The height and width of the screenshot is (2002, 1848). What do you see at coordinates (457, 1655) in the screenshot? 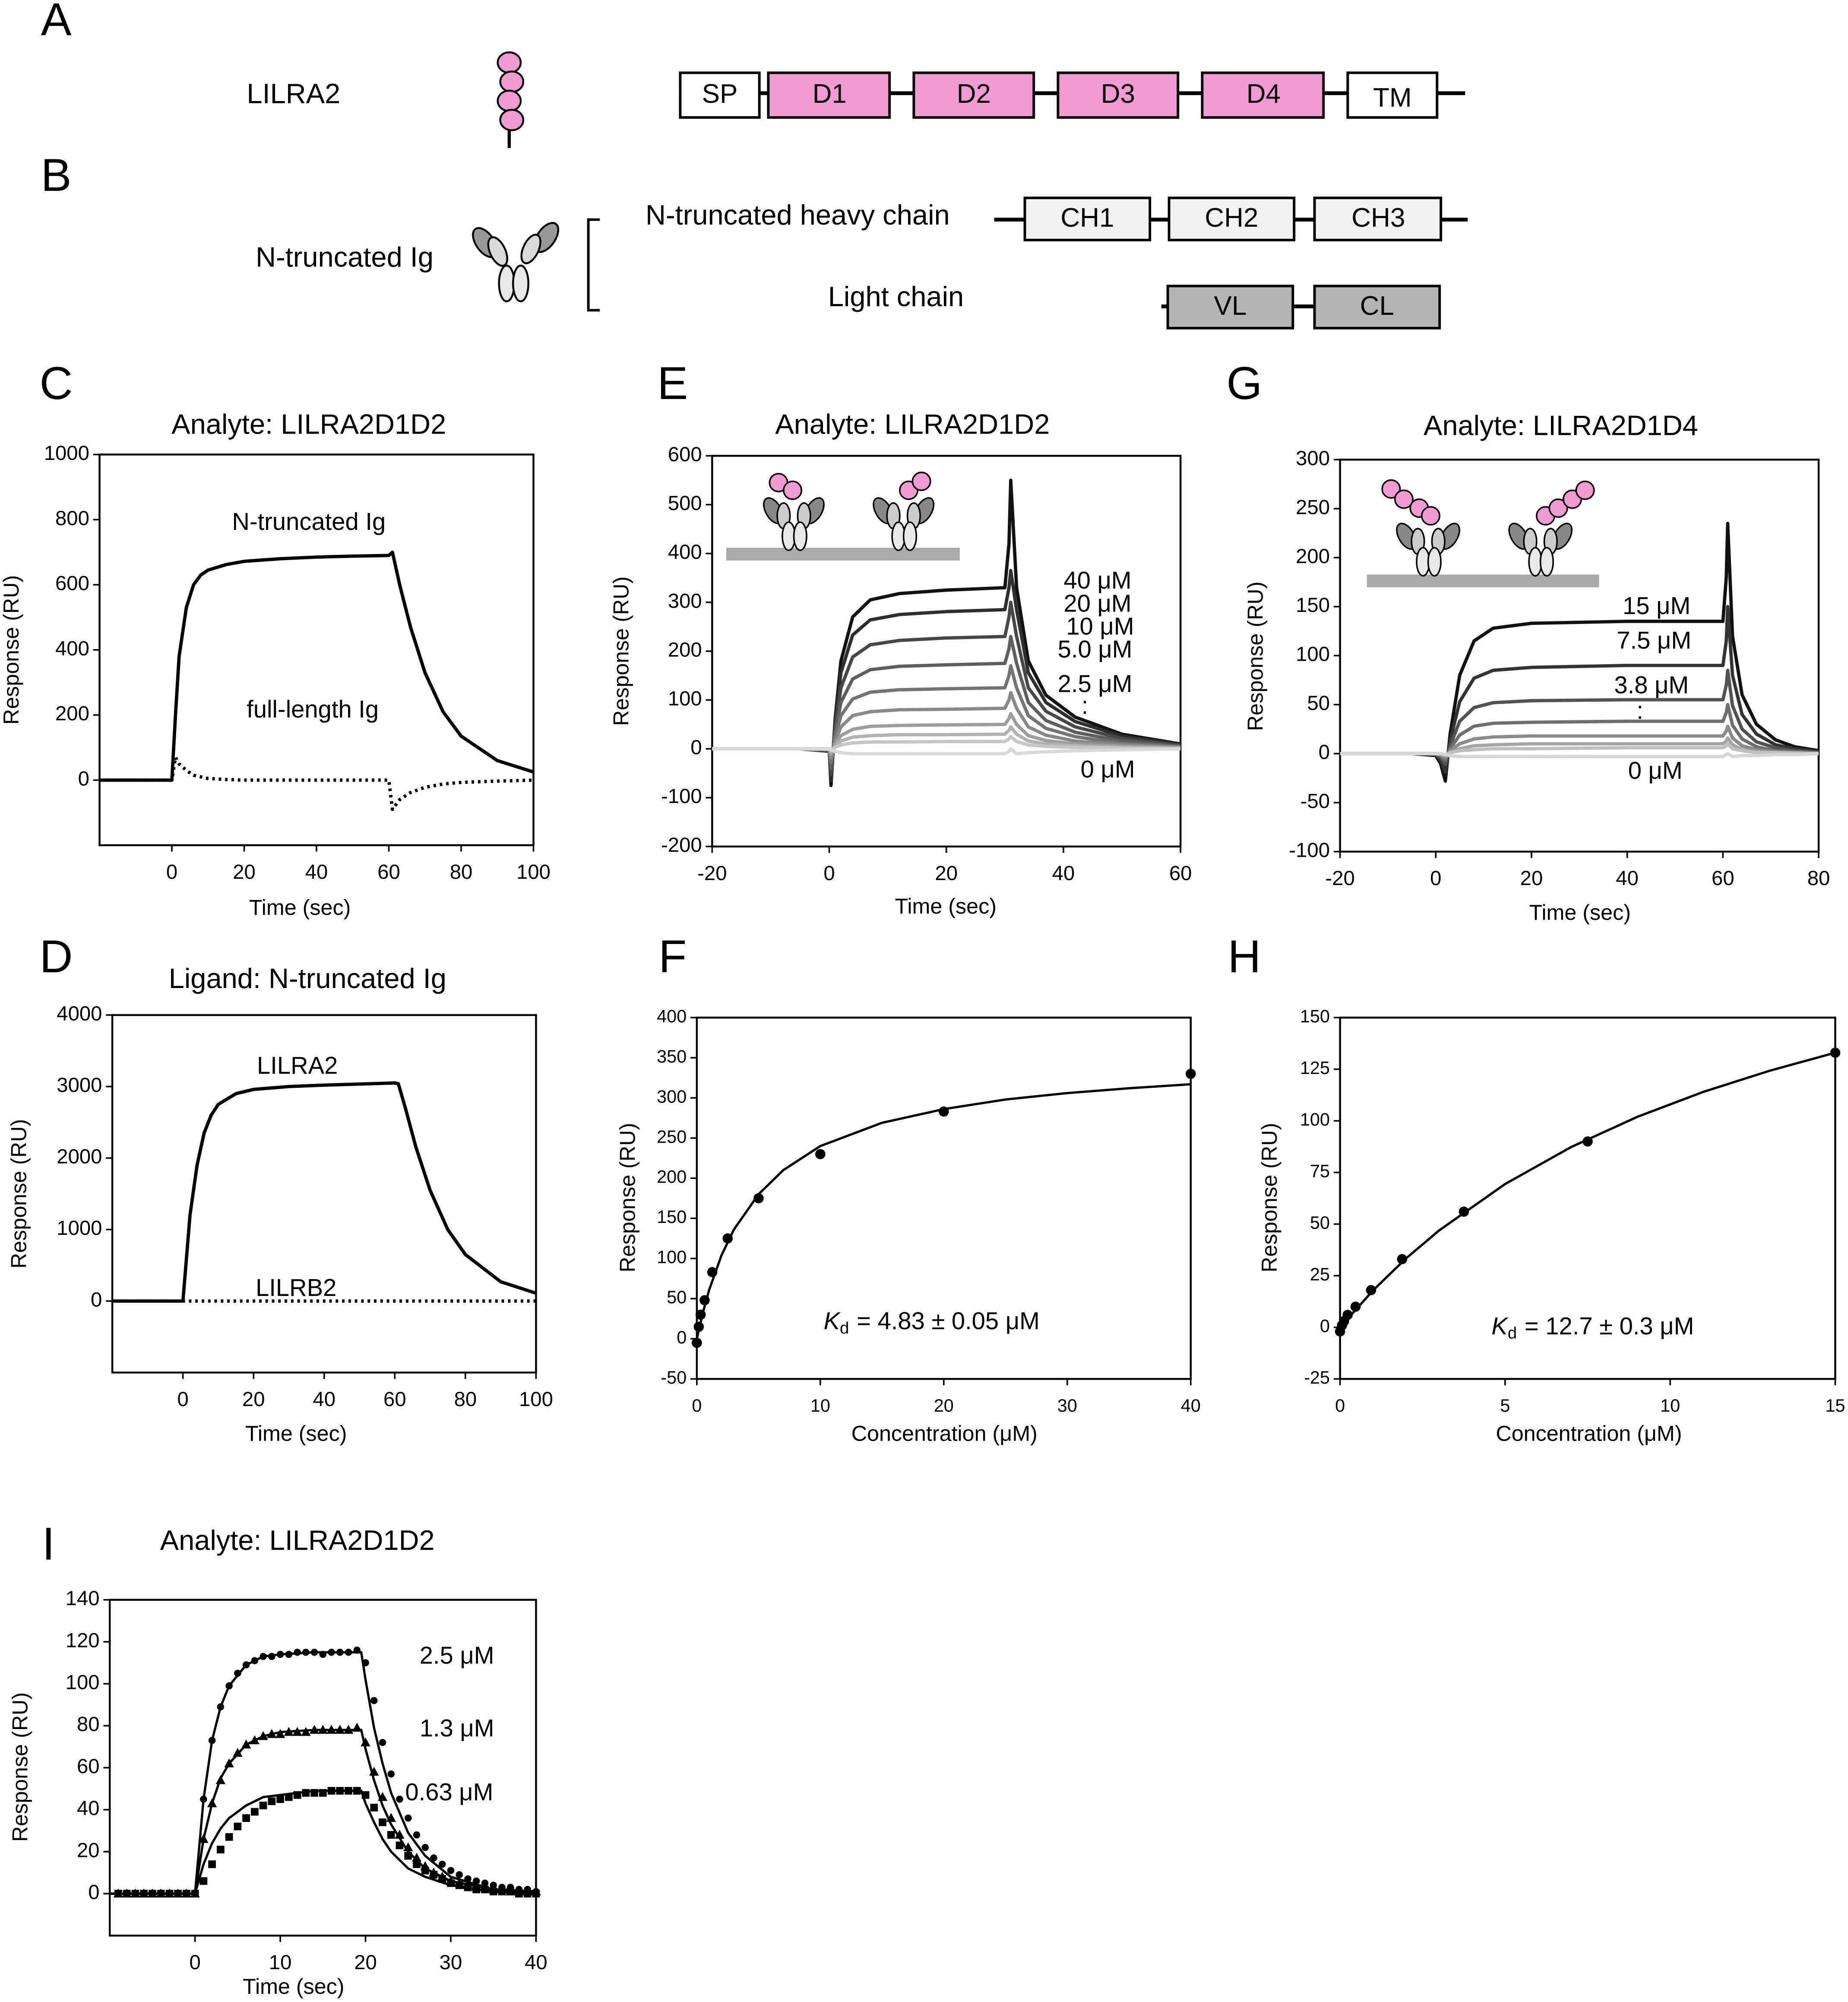
I see `series-label: 2.5 μM` at bounding box center [457, 1655].